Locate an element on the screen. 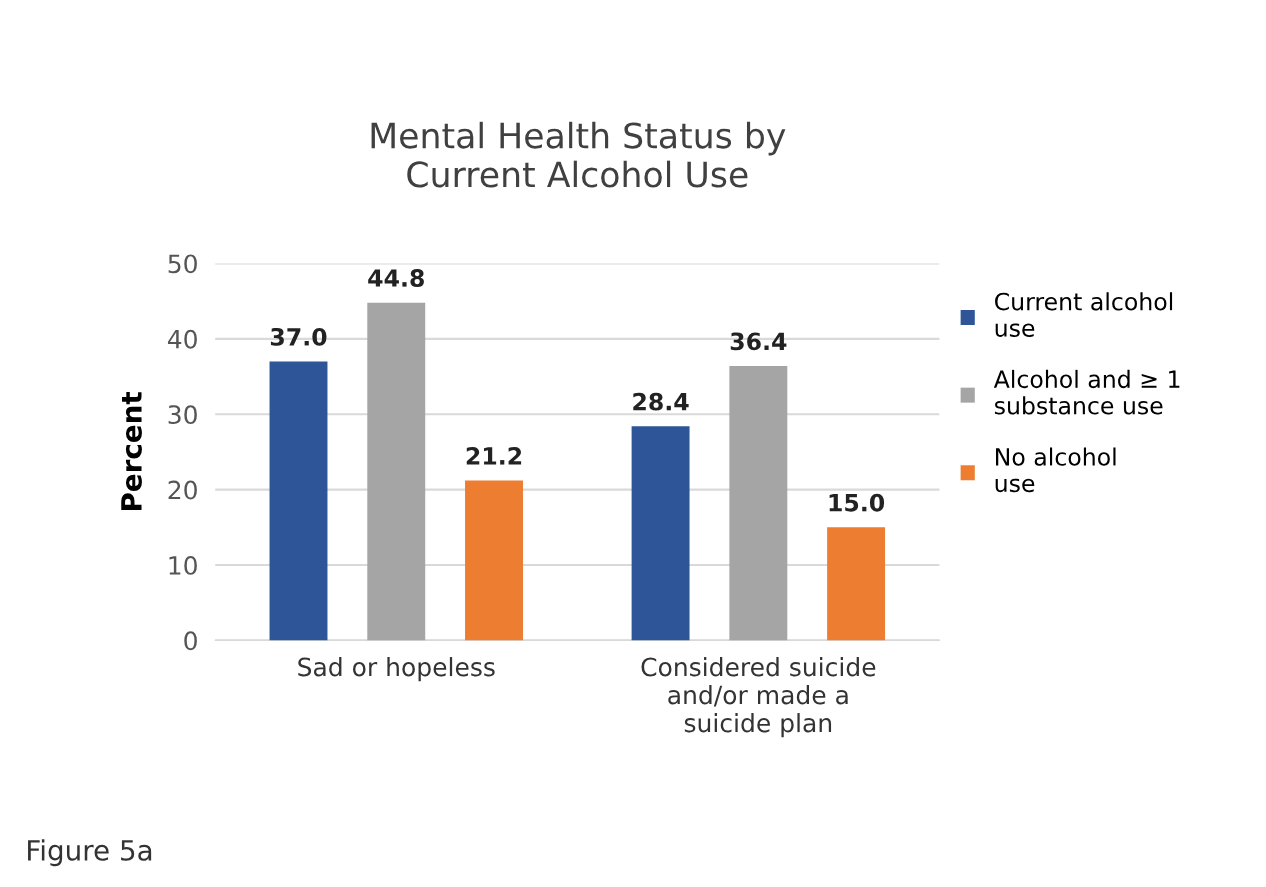 This screenshot has height=887, width=1266. data-label: 44.8 is located at coordinates (396, 278).